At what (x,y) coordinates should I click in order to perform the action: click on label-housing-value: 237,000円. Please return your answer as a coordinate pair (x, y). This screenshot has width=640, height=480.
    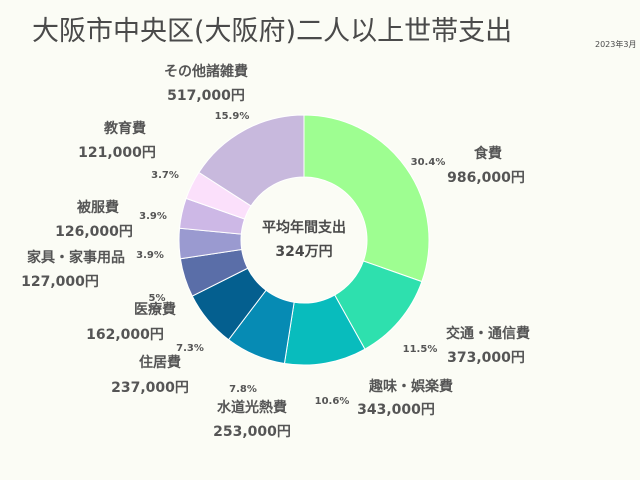
    Looking at the image, I should click on (150, 388).